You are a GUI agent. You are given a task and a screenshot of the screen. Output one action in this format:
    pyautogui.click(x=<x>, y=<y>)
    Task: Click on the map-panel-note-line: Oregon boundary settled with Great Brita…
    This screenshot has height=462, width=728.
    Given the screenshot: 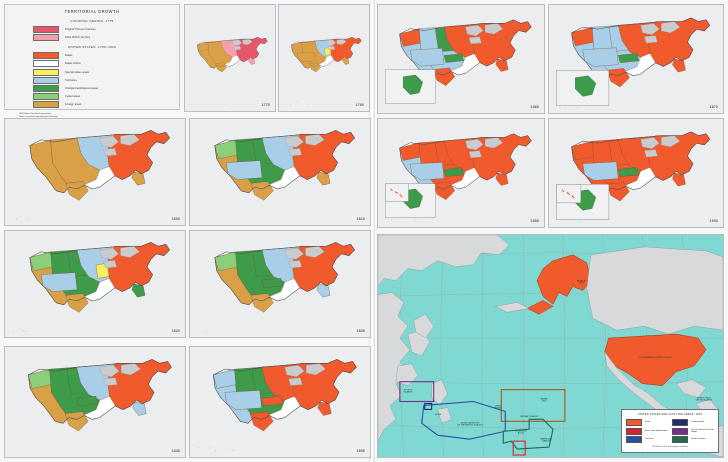 What is the action you would take?
    pyautogui.click(x=216, y=447)
    